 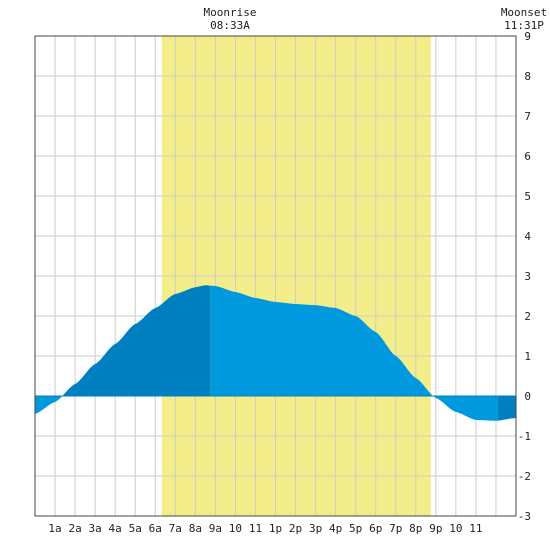 What do you see at coordinates (295, 528) in the screenshot?
I see `x-tick-label: 2p` at bounding box center [295, 528].